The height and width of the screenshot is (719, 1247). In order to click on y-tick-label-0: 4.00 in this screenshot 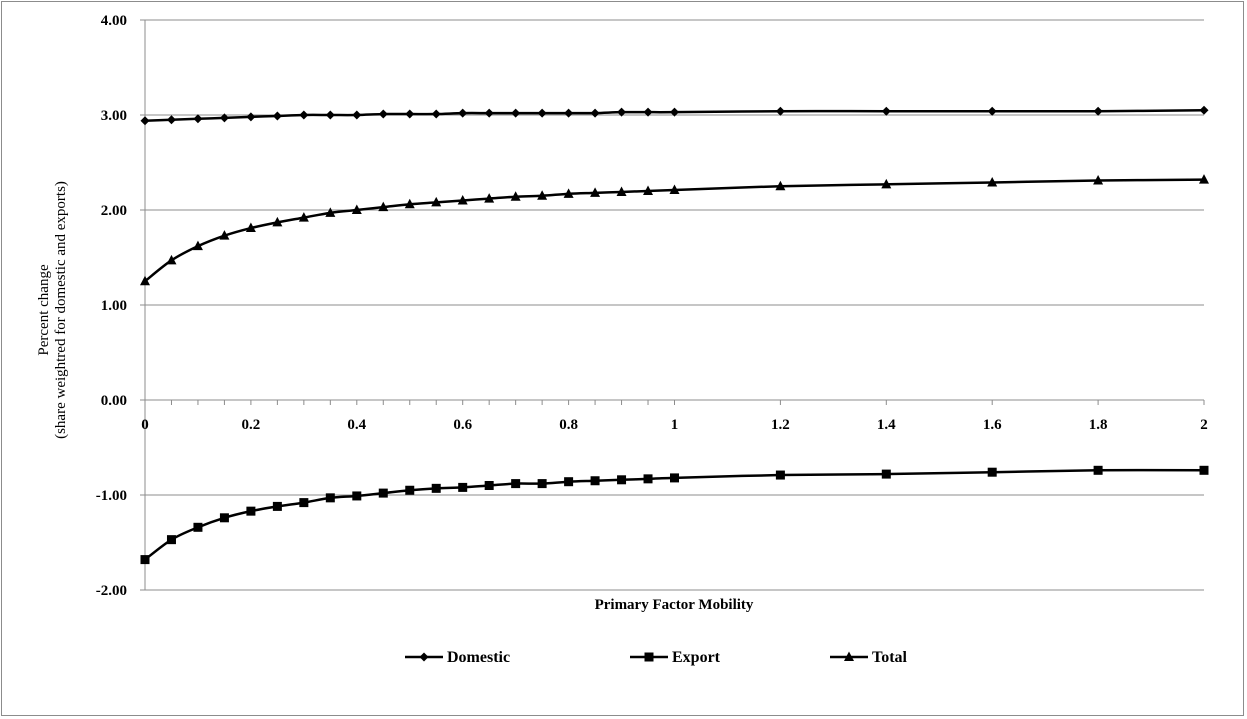, I will do `click(114, 21)`.